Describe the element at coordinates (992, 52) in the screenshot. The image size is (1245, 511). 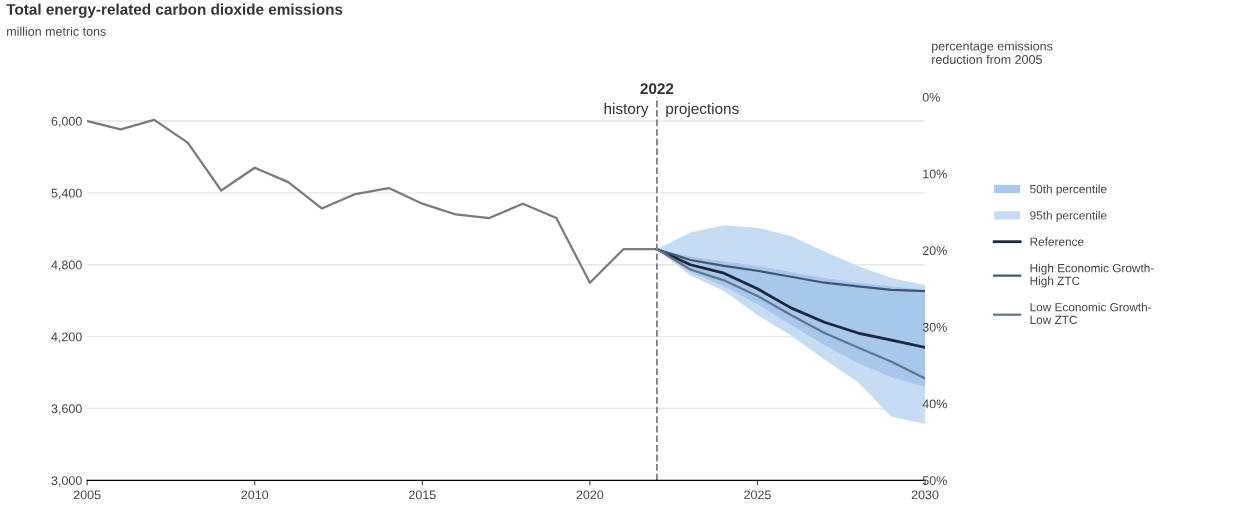
I see `y2-axis-title: percentage emissions reduction from 2005` at that location.